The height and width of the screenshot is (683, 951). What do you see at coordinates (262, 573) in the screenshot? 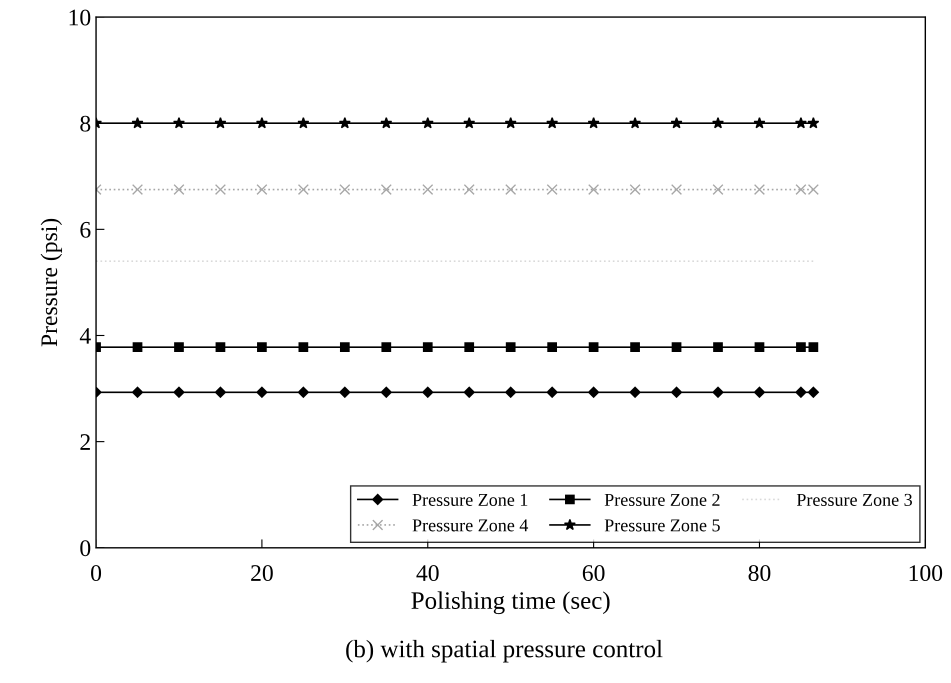
I see `x-tick-label: 20` at bounding box center [262, 573].